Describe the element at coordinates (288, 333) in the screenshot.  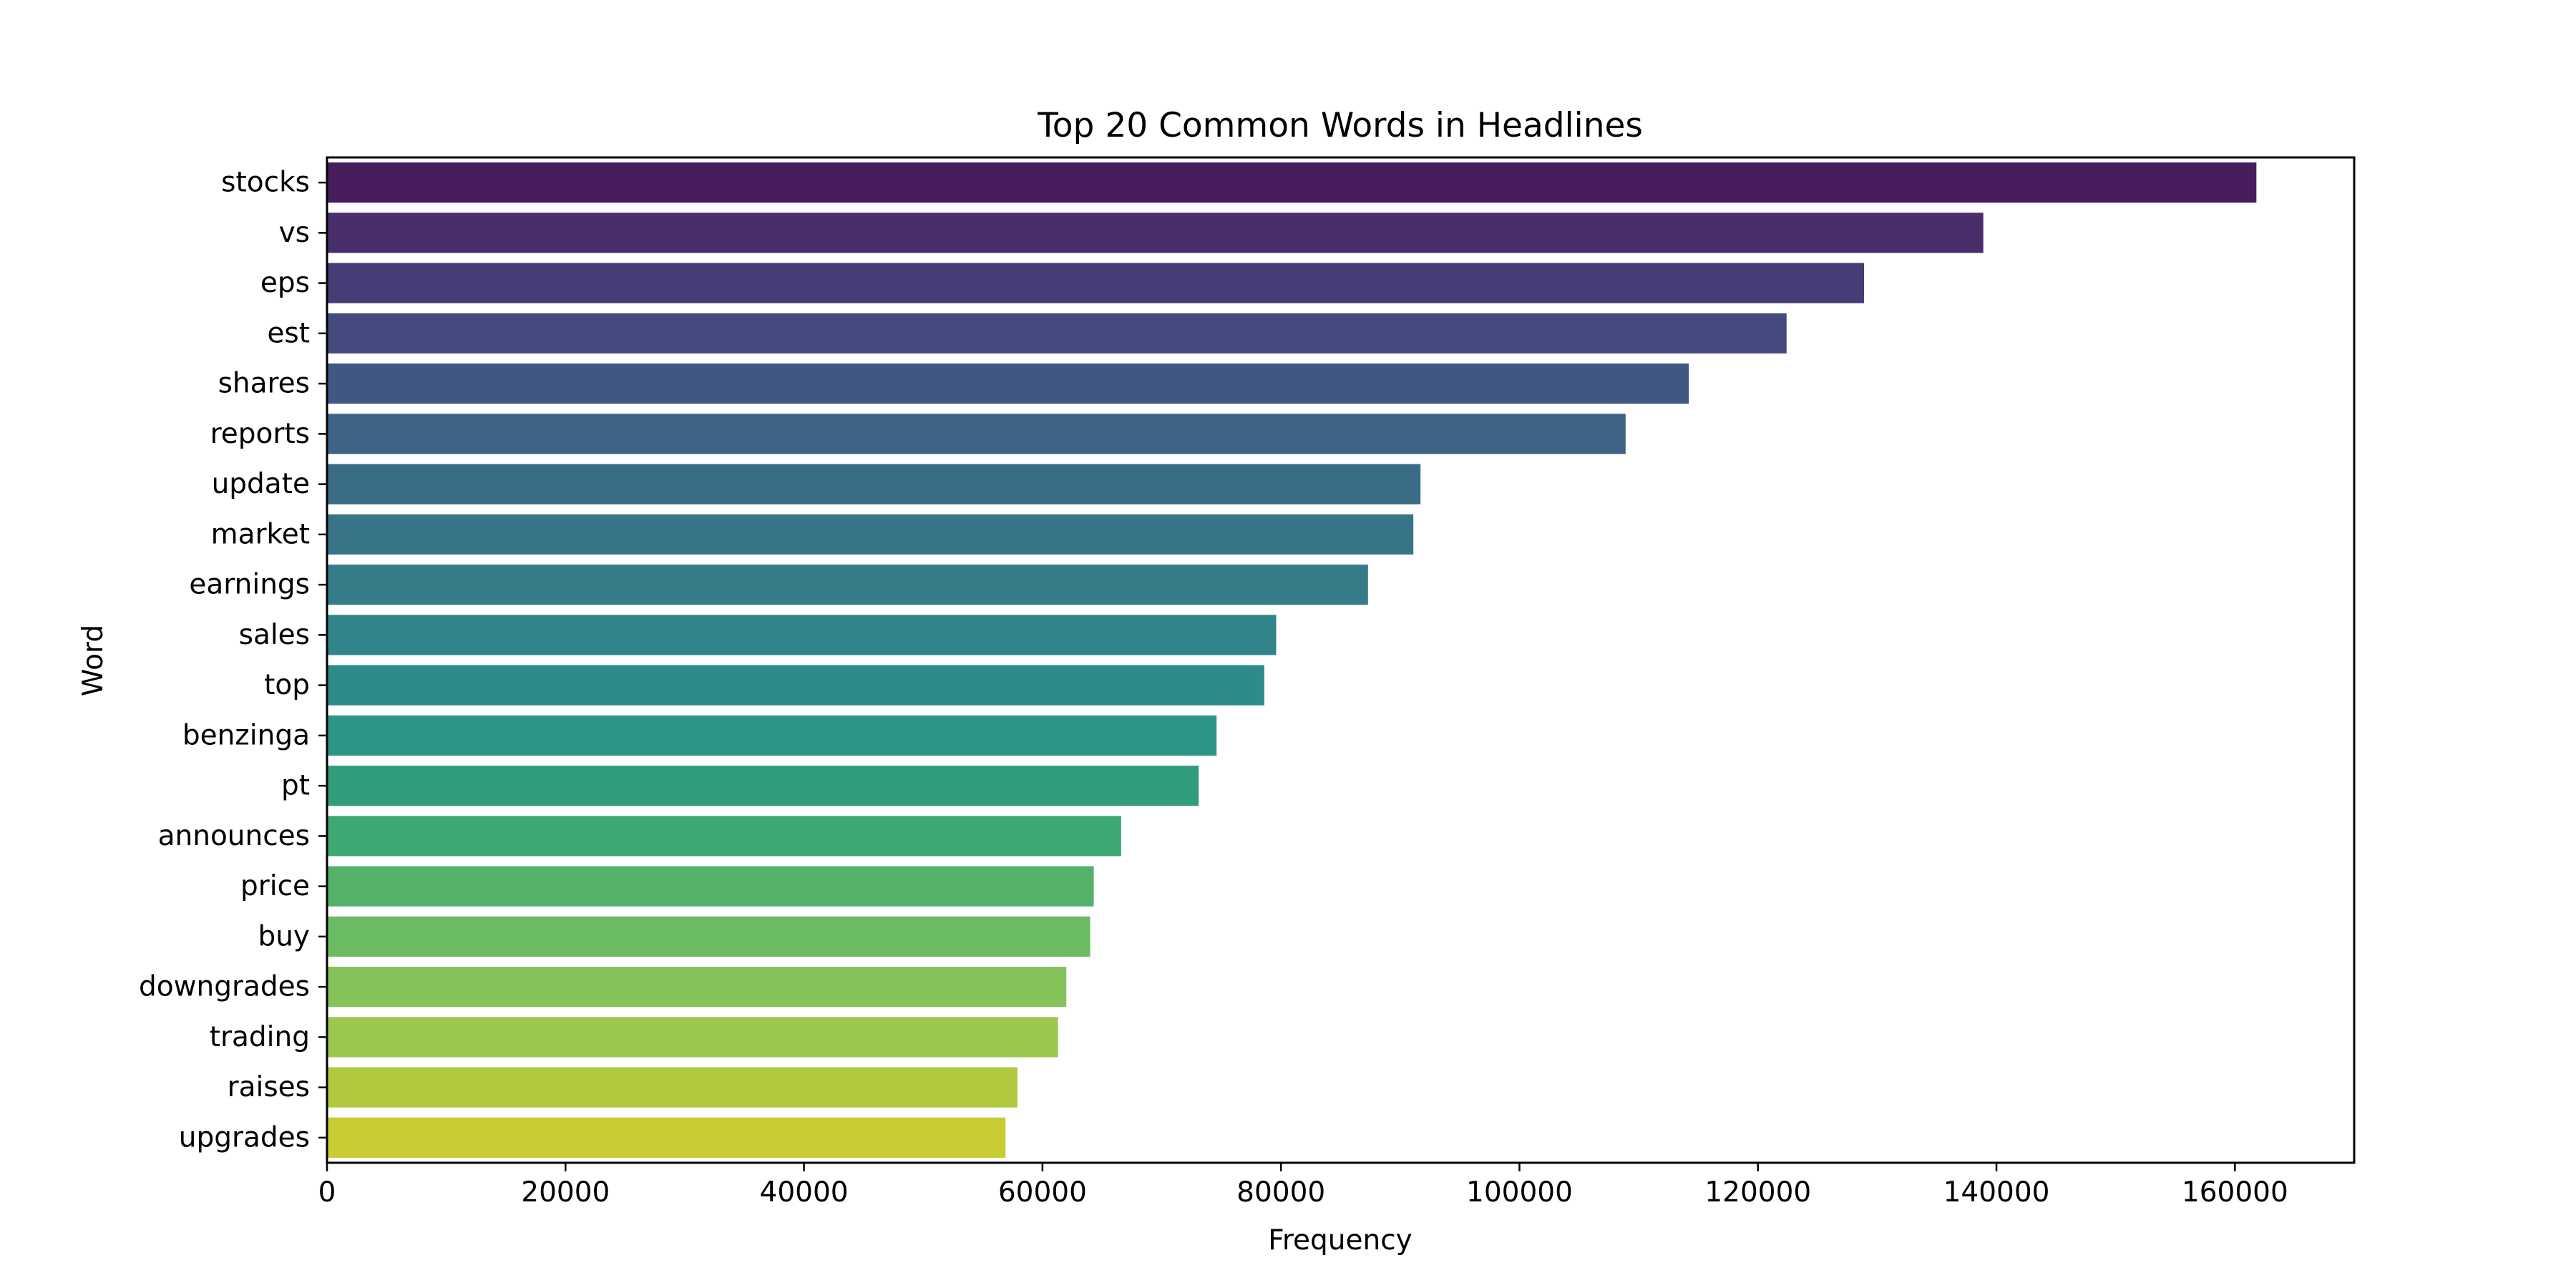
I see `y-tick-label: est` at that location.